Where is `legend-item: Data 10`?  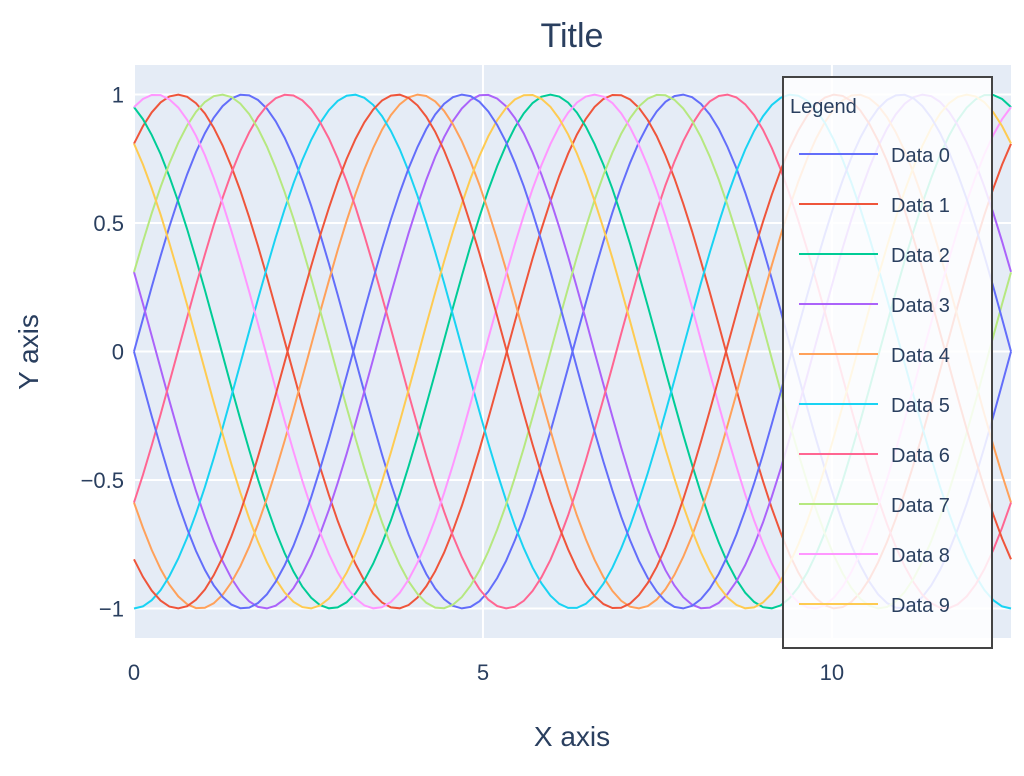 legend-item: Data 10 is located at coordinates (880, 656).